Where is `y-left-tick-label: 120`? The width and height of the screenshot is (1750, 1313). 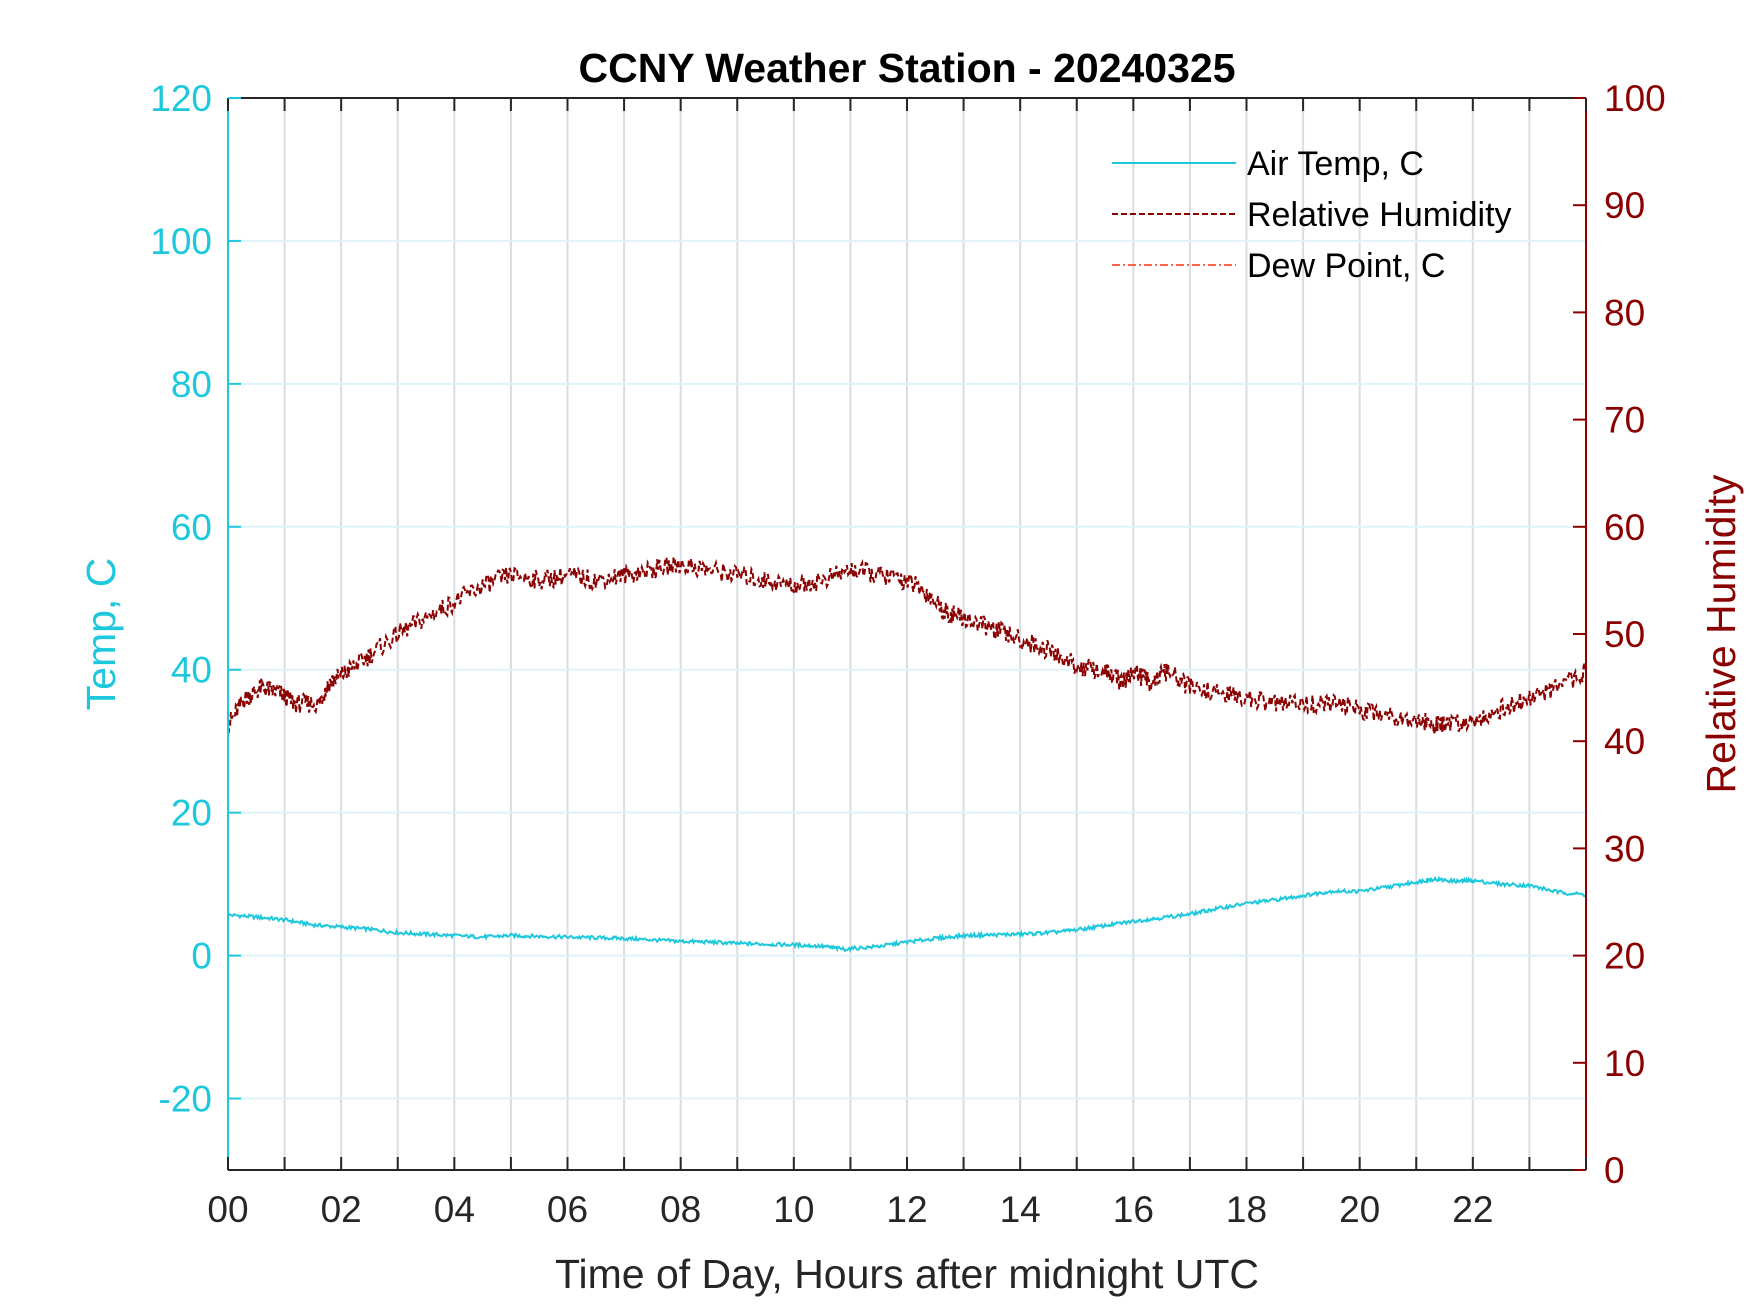 y-left-tick-label: 120 is located at coordinates (181, 98).